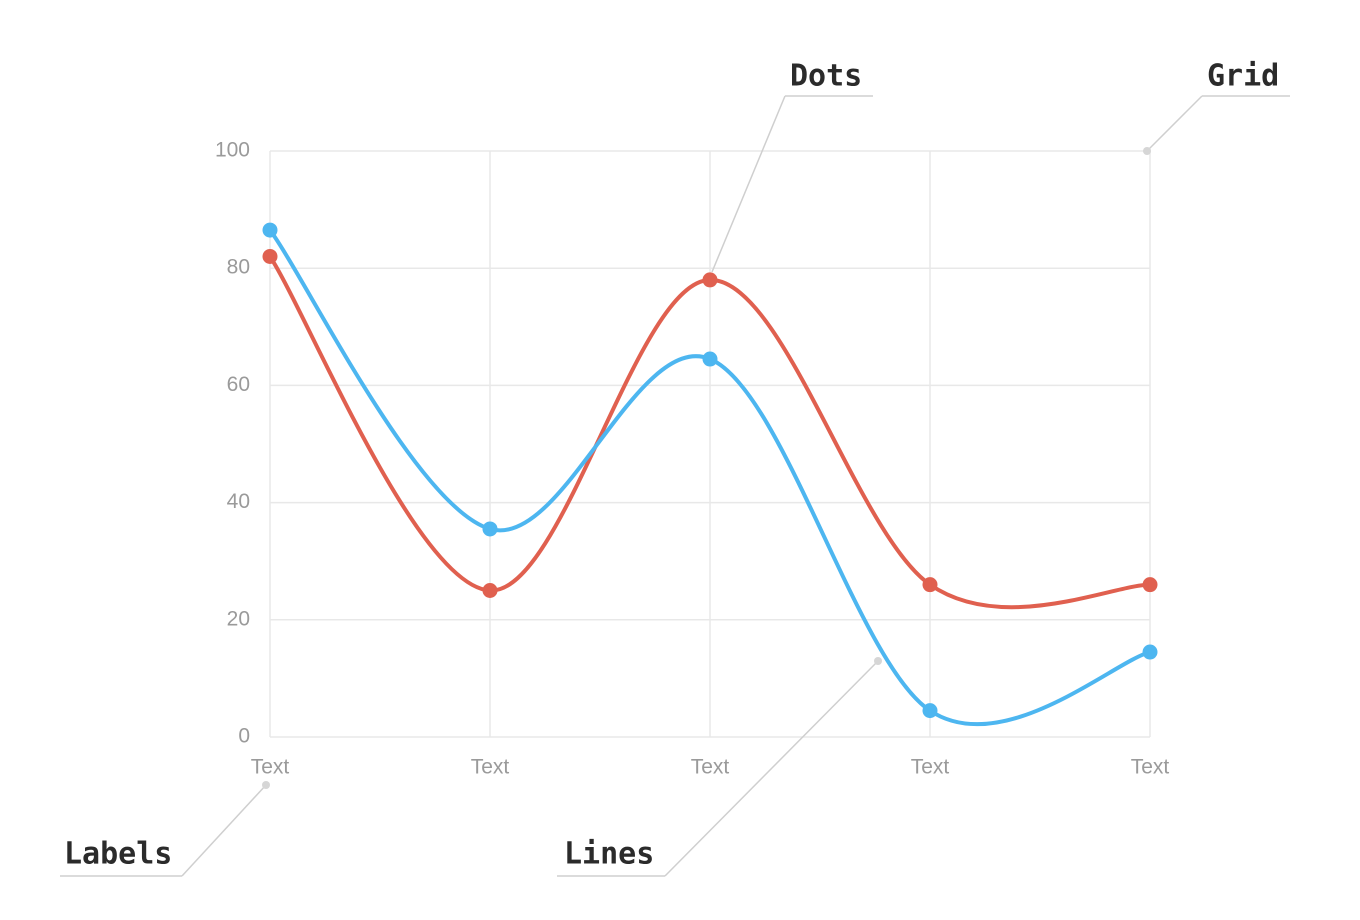  What do you see at coordinates (238, 384) in the screenshot?
I see `y-tick-label: 60` at bounding box center [238, 384].